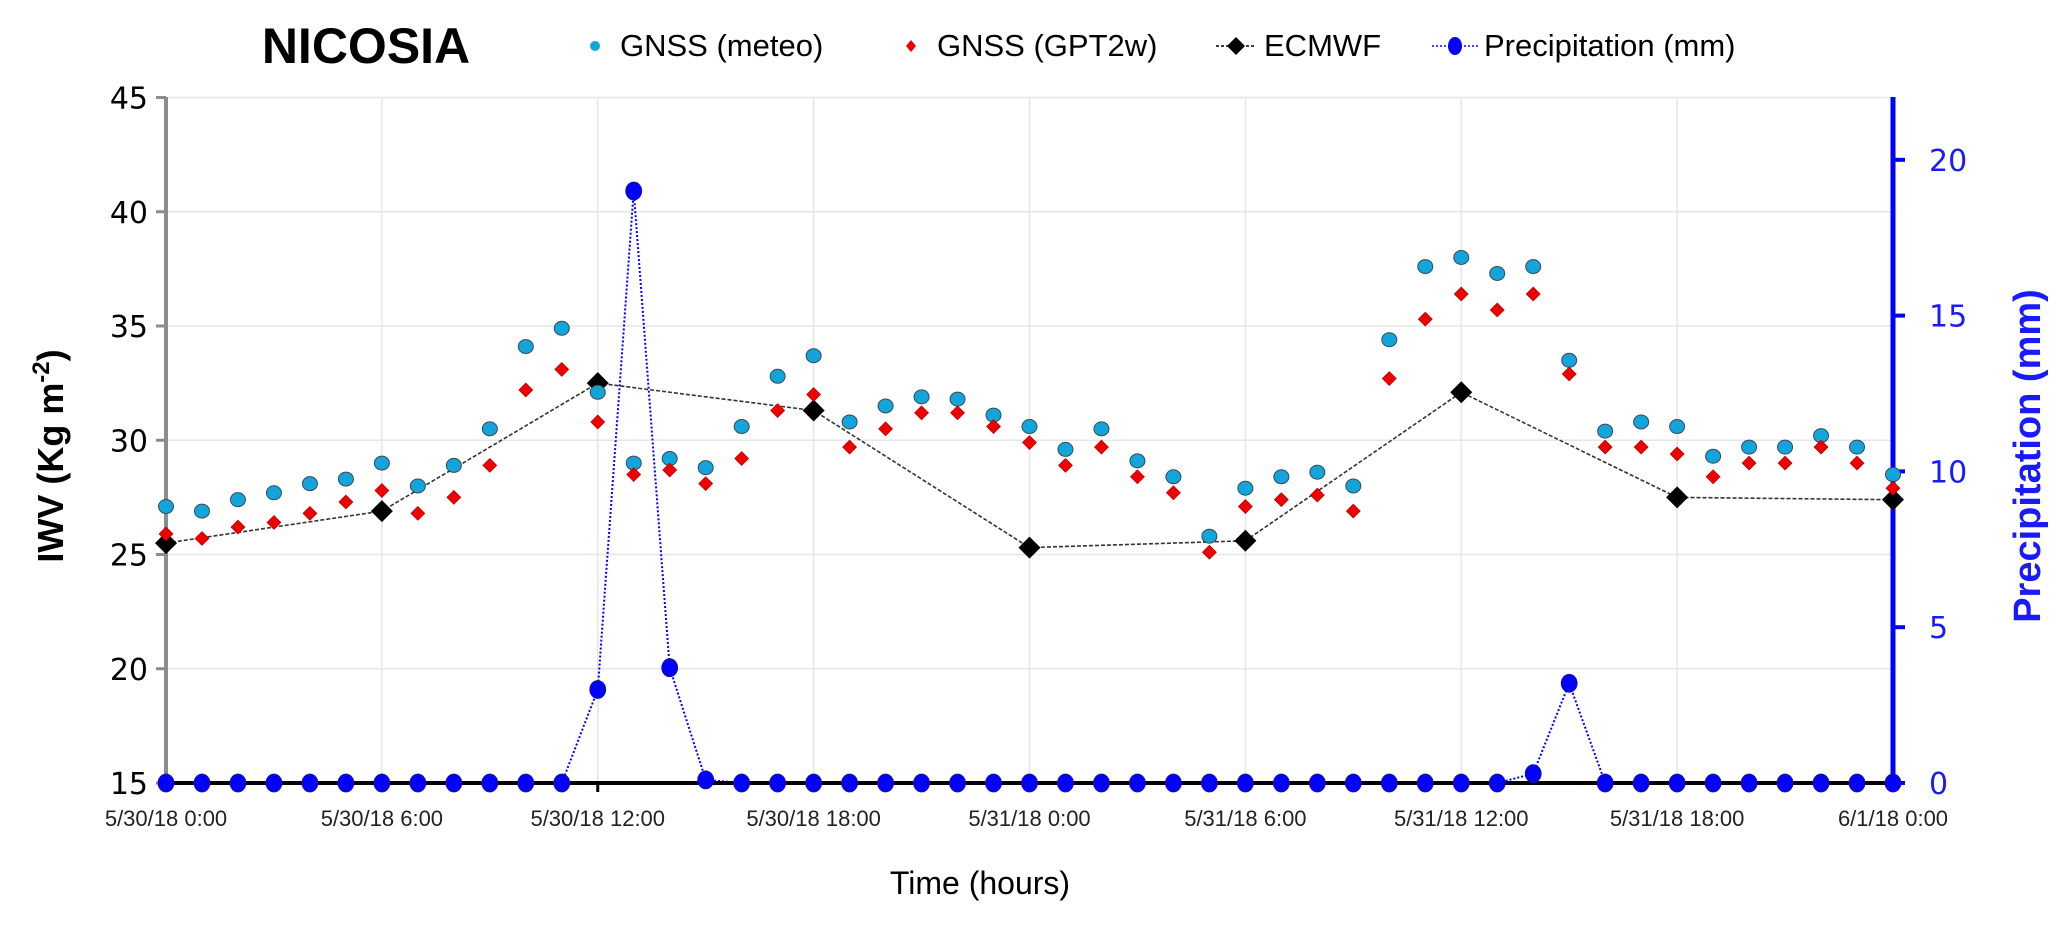 Image resolution: width=2067 pixels, height=928 pixels. Describe the element at coordinates (138, 442) in the screenshot. I see `left-y-ticks: 15 20 25 30 35 40 45` at that location.